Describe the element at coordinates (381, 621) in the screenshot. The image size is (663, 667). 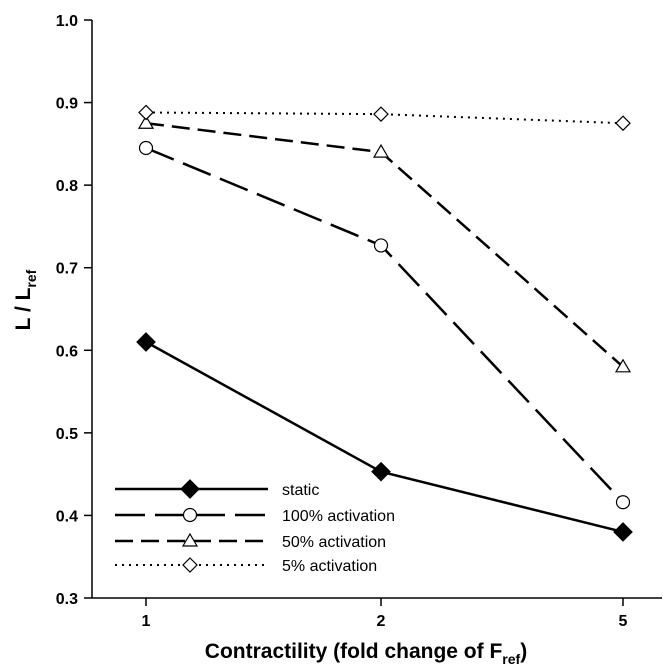
I see `x-tick-label: 2` at that location.